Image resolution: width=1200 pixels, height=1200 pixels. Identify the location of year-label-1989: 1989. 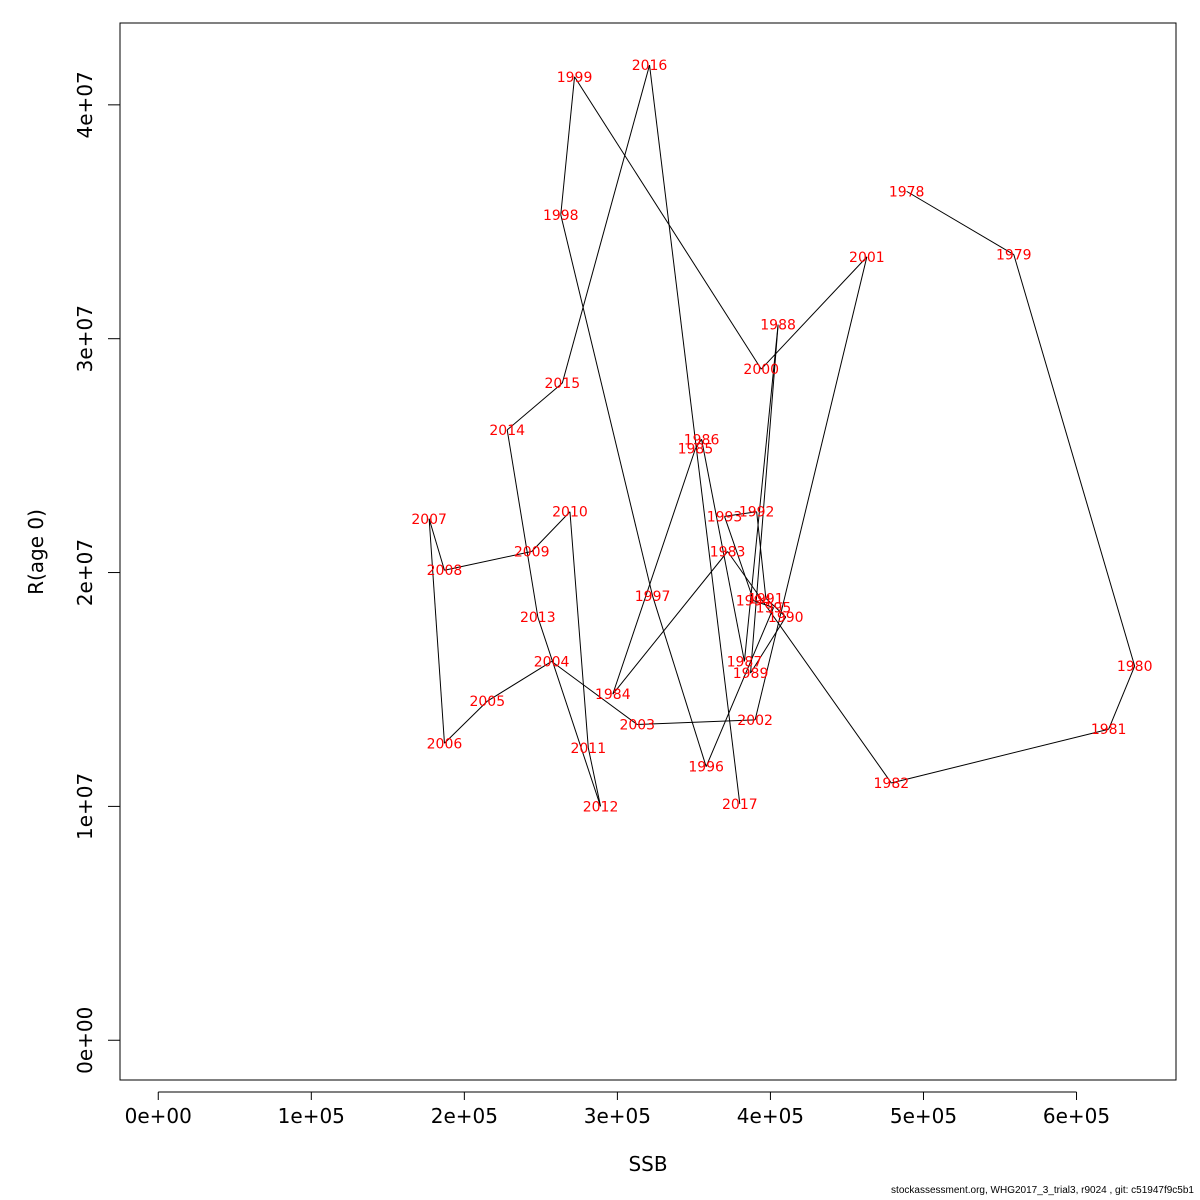
(751, 674).